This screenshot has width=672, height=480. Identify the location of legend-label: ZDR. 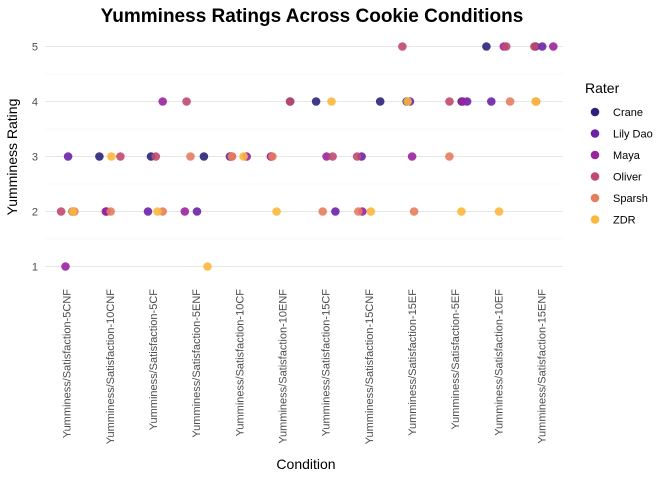
(624, 221).